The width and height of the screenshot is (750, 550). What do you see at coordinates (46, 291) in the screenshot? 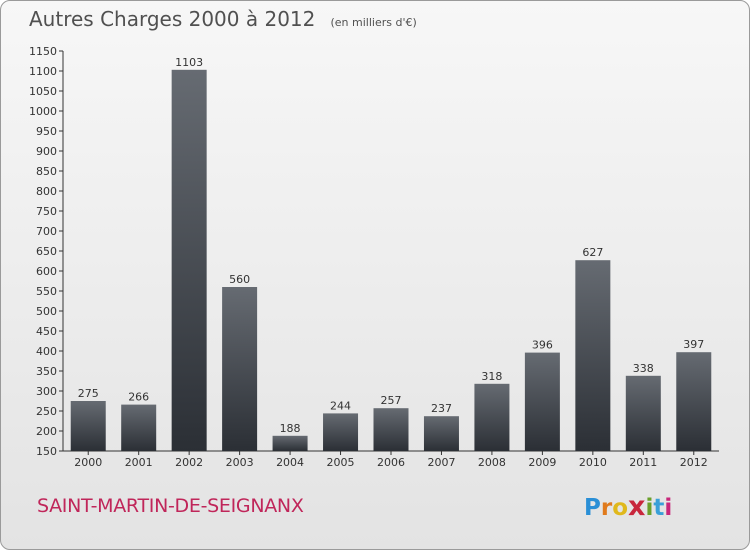
I see `y-tick-label: 550` at bounding box center [46, 291].